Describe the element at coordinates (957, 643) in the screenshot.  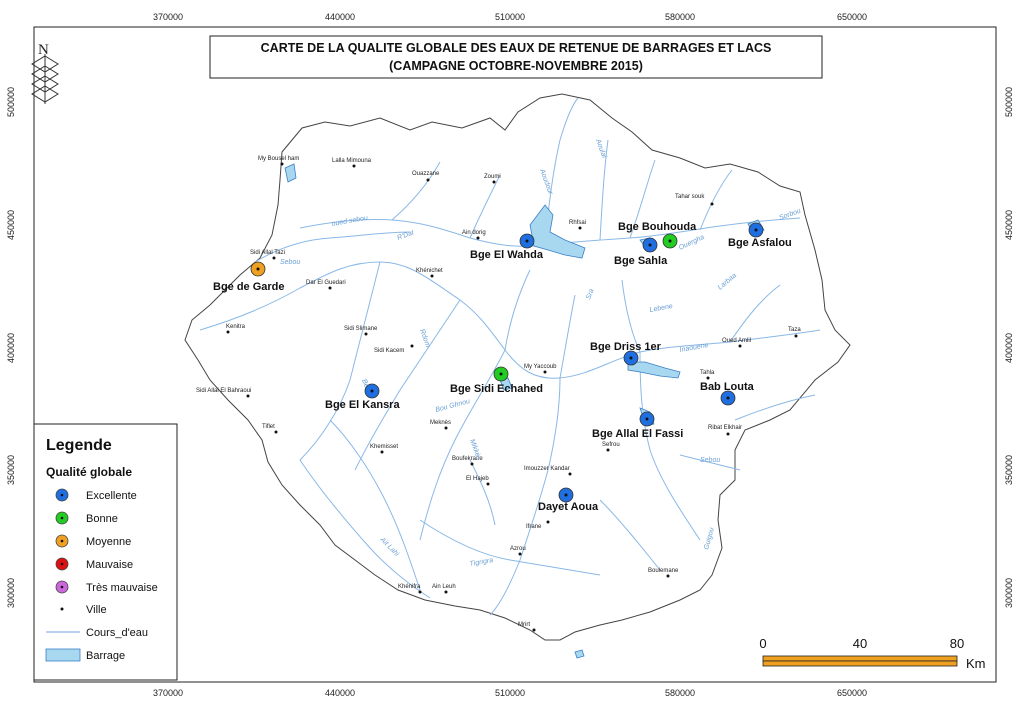
I see `scale-label: 80` at that location.